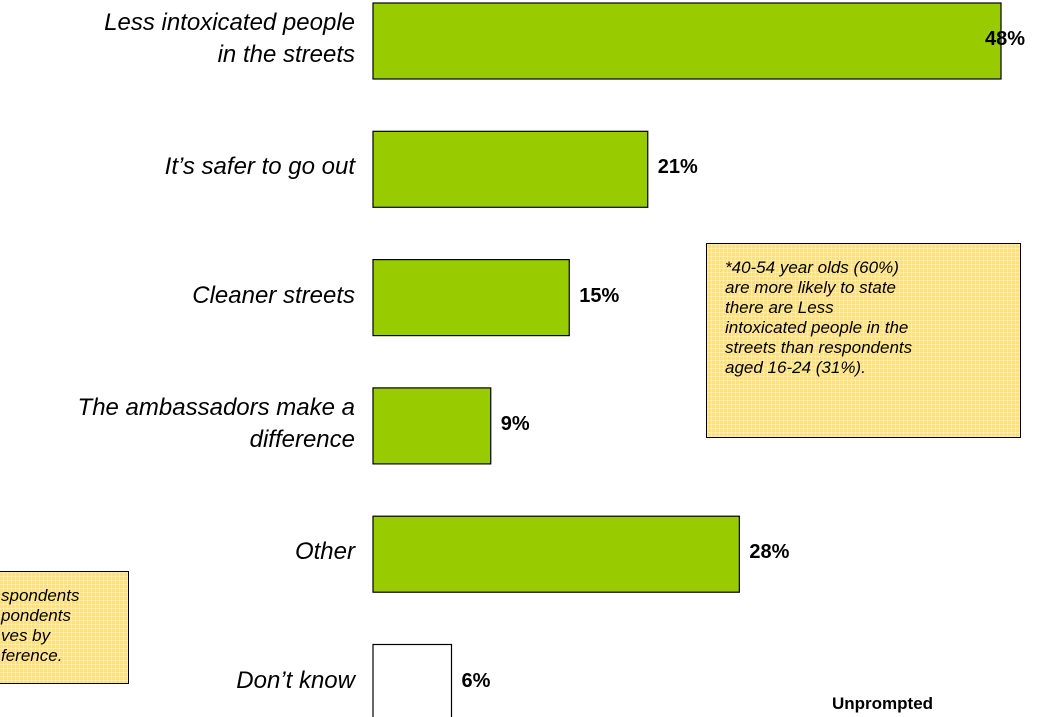 The image size is (1048, 717). What do you see at coordinates (1005, 39) in the screenshot?
I see `value-label: 48%` at bounding box center [1005, 39].